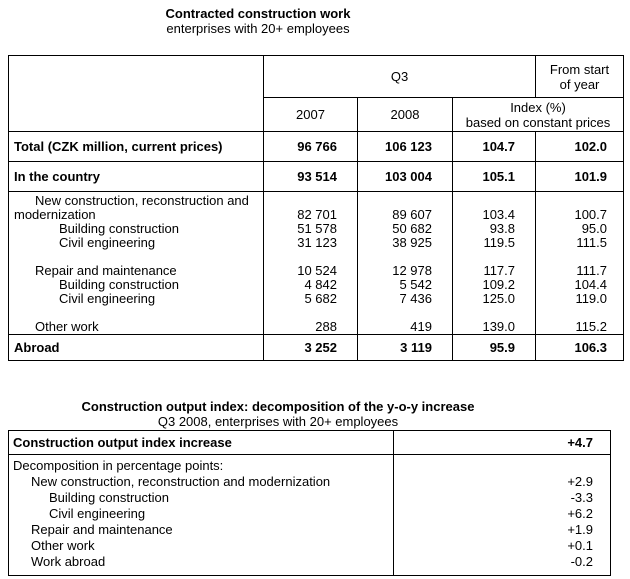 Image resolution: width=630 pixels, height=579 pixels. What do you see at coordinates (118, 465) in the screenshot?
I see `row-label: Decomposition in percentage points:` at bounding box center [118, 465].